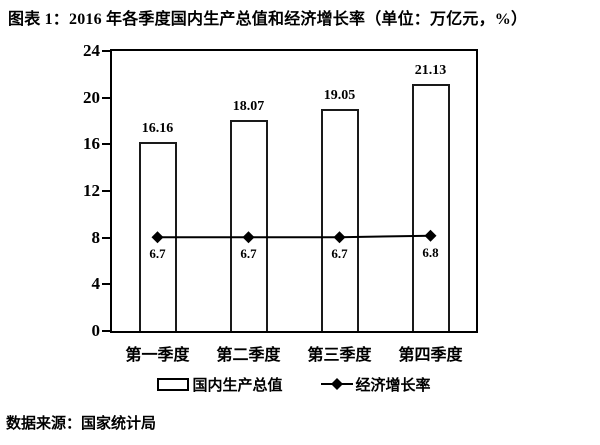 The image size is (600, 445). I want to click on line-diamond-swatch-icon, so click(336, 384).